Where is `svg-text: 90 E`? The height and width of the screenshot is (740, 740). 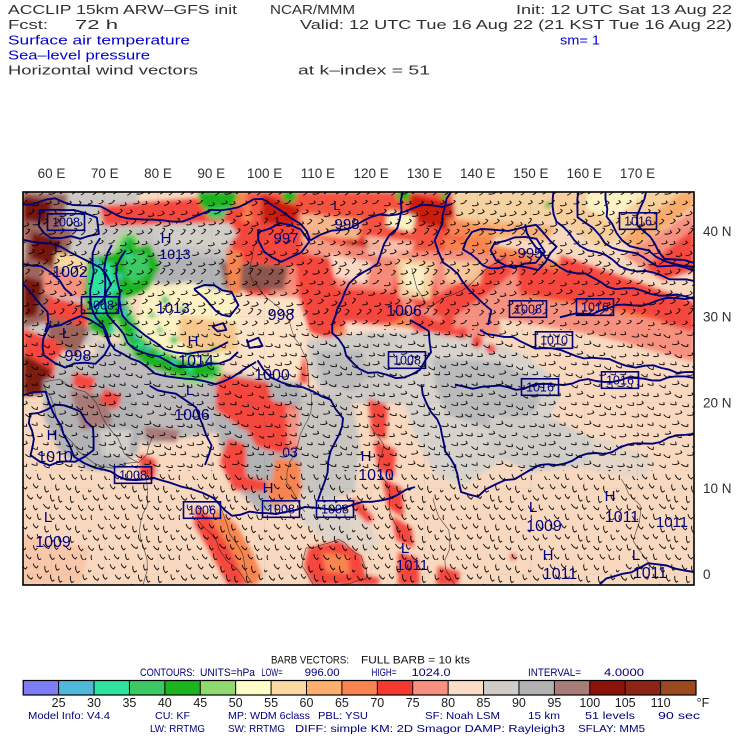
svg-text: 90 E is located at coordinates (211, 173).